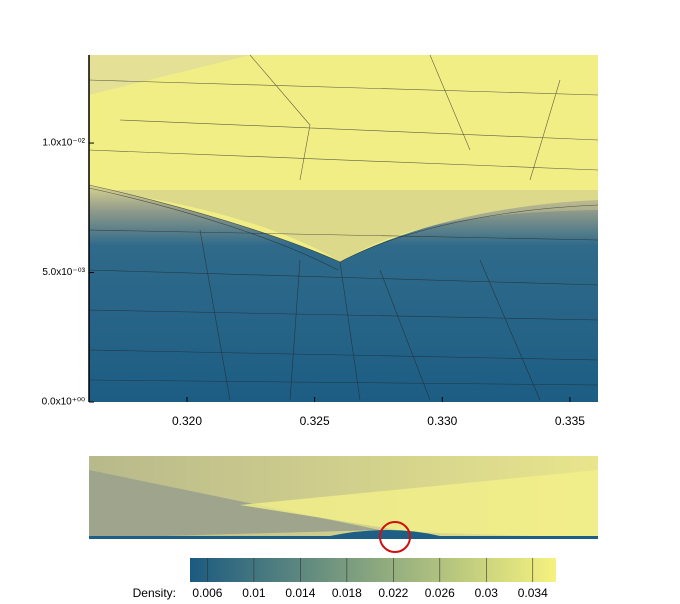 The height and width of the screenshot is (604, 680). What do you see at coordinates (347, 593) in the screenshot?
I see `colorbar-tick-label: 0.018` at bounding box center [347, 593].